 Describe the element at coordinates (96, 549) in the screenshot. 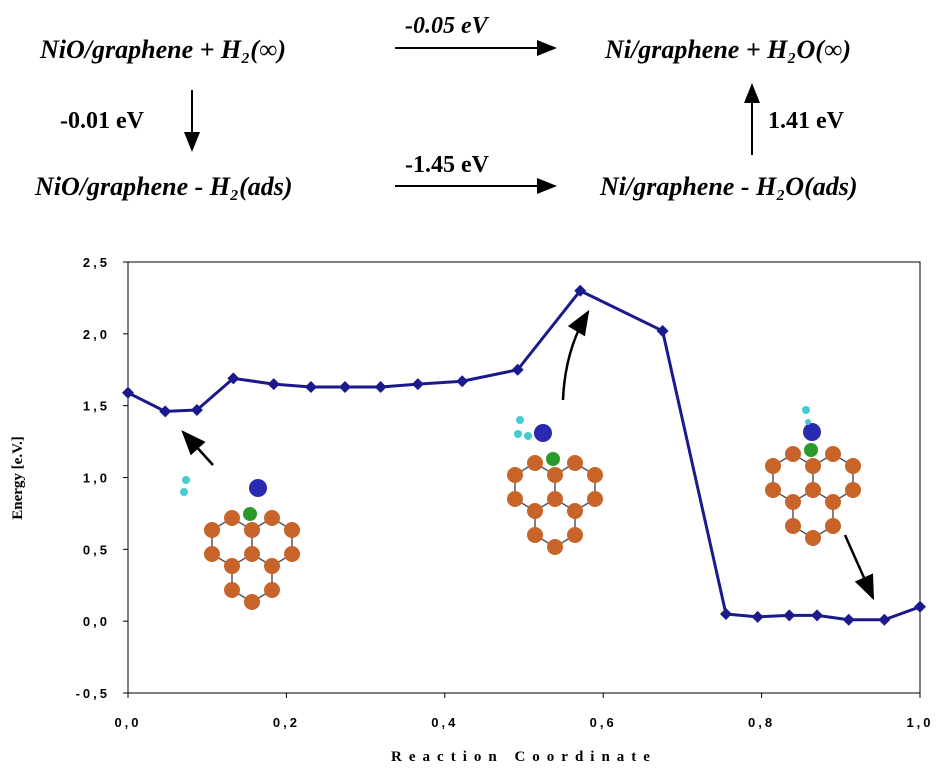

I see `y-tick-label: 0,5` at that location.